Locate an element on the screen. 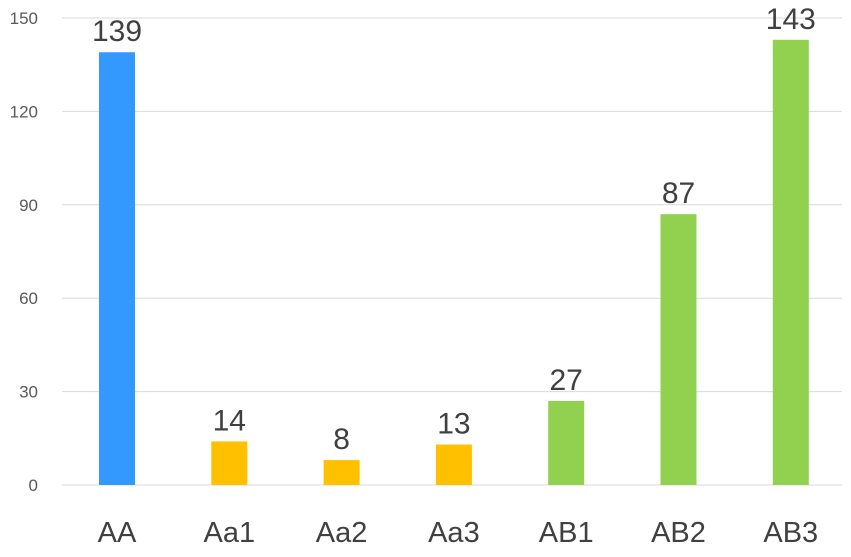 This screenshot has height=557, width=851. category-label-AB1: AB1 is located at coordinates (566, 533).